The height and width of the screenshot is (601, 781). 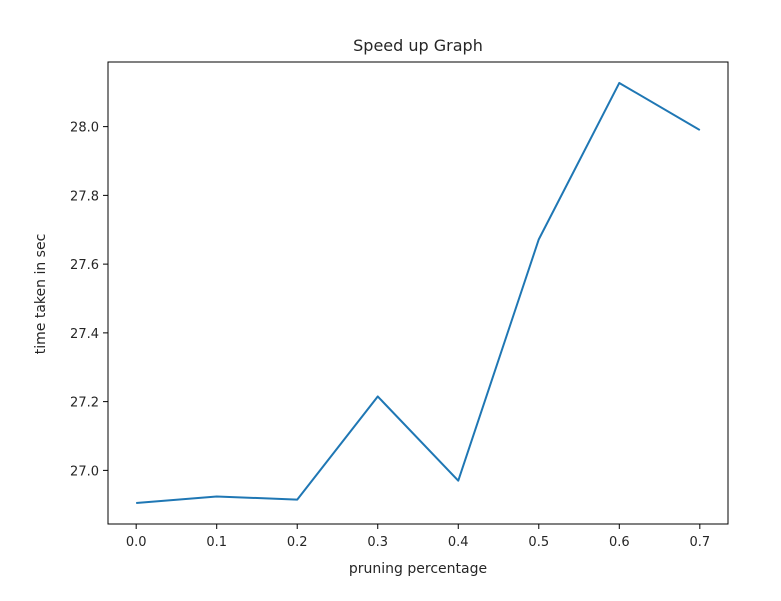 What do you see at coordinates (84, 471) in the screenshot?
I see `y-tick-label: 27.0` at bounding box center [84, 471].